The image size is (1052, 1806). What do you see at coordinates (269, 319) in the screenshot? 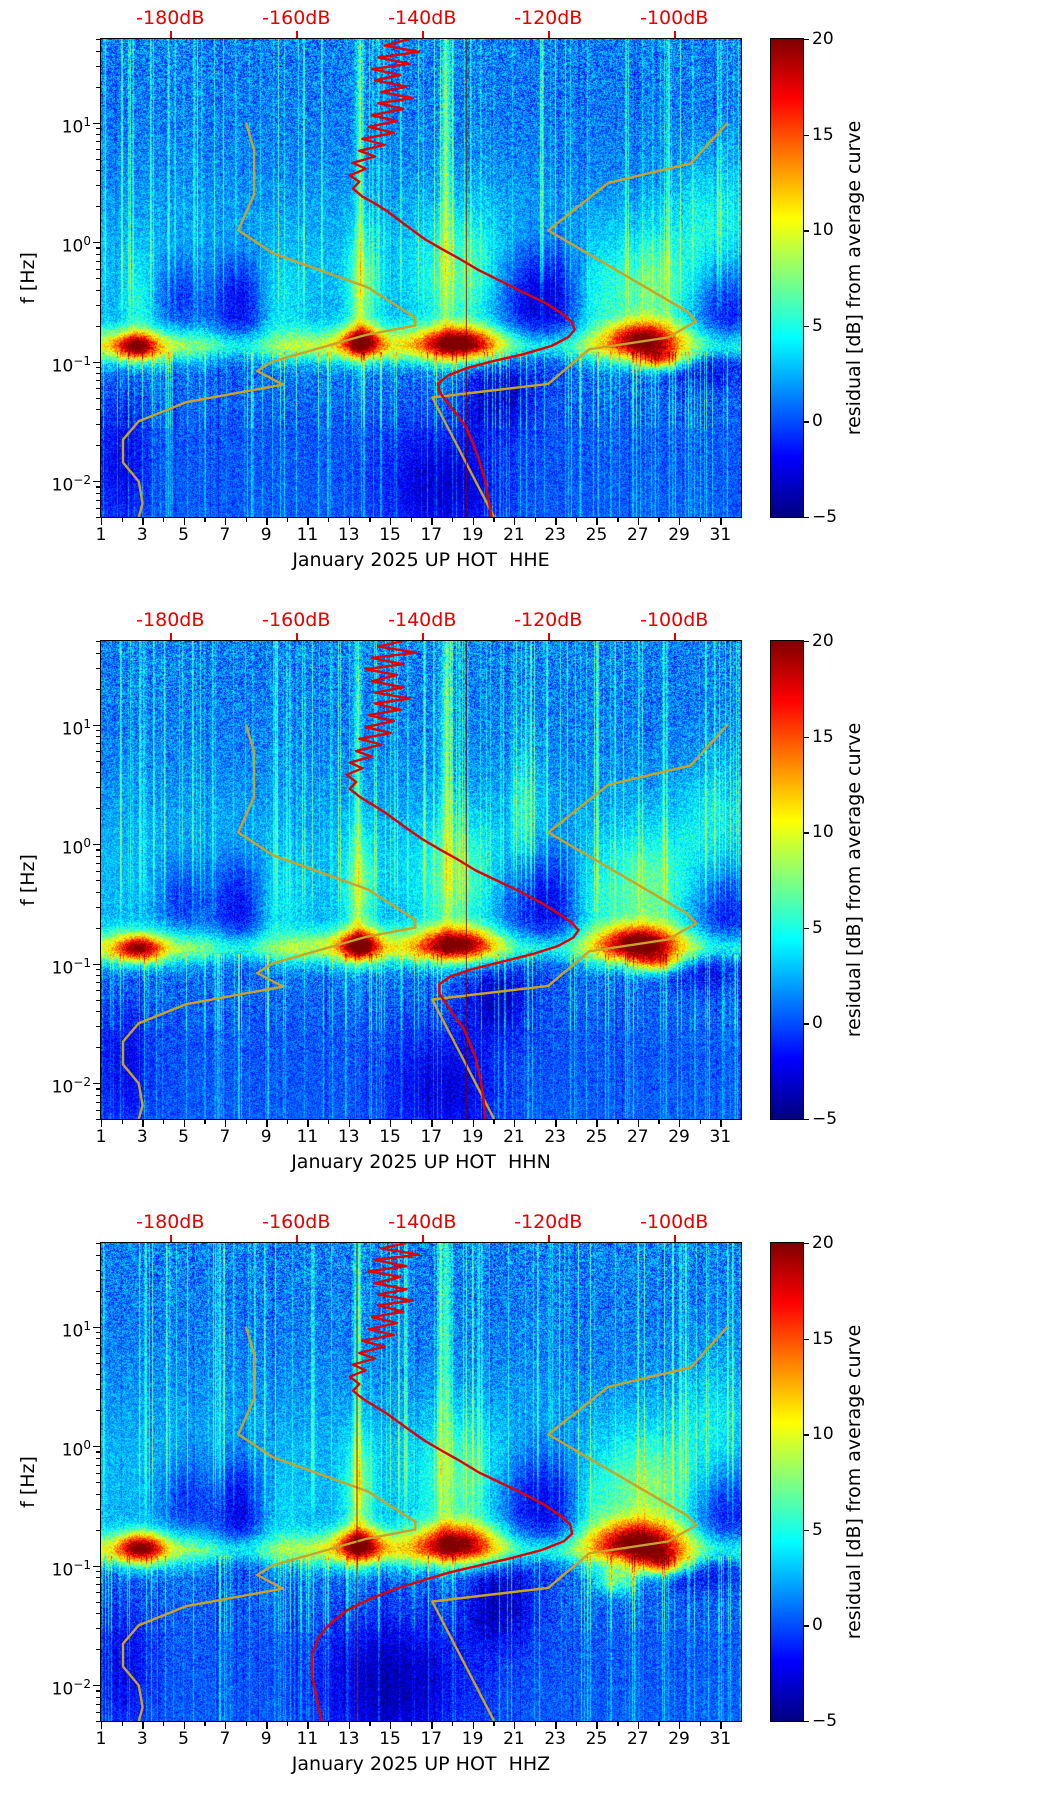
I see `nlnm-curve` at bounding box center [269, 319].